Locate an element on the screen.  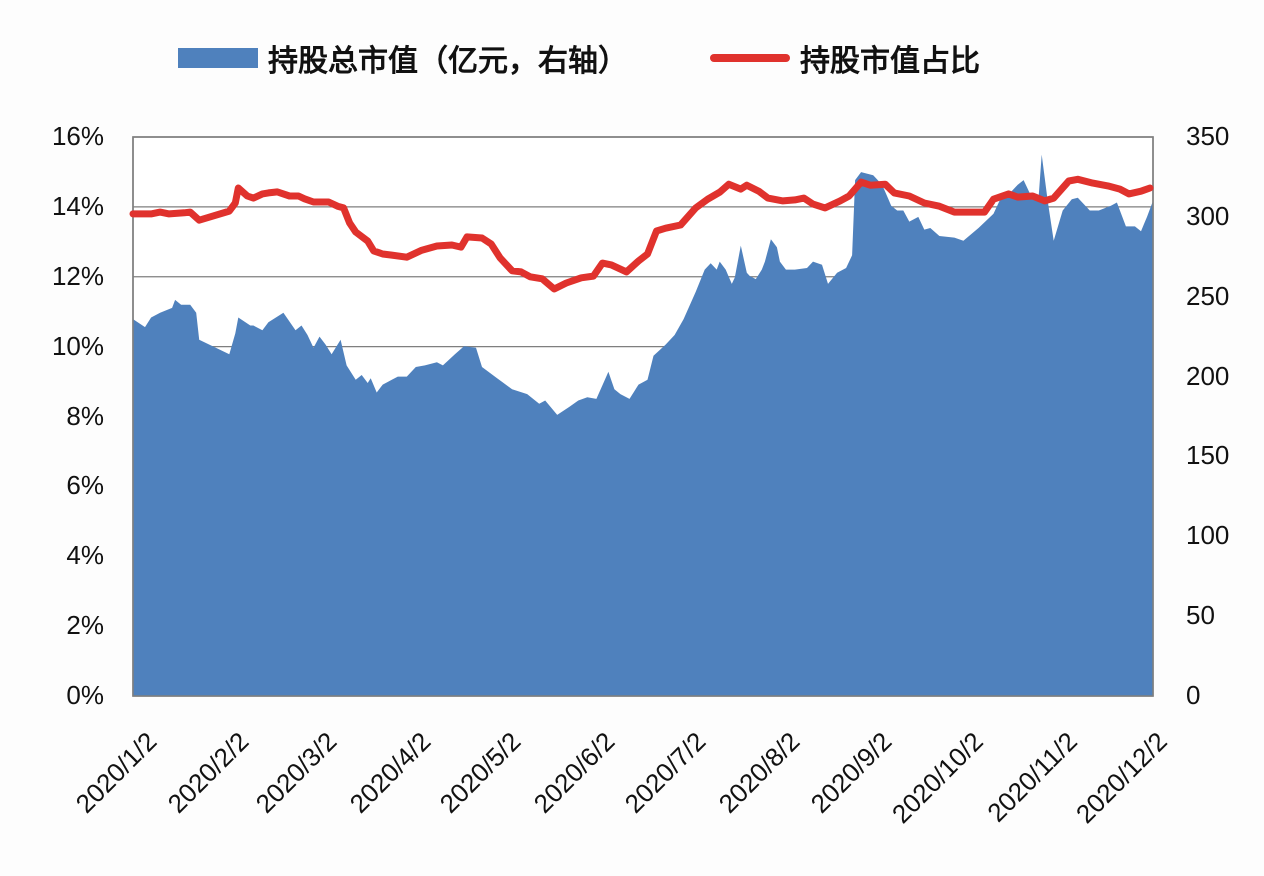
right-axis-tick: 300 is located at coordinates (1208, 215).